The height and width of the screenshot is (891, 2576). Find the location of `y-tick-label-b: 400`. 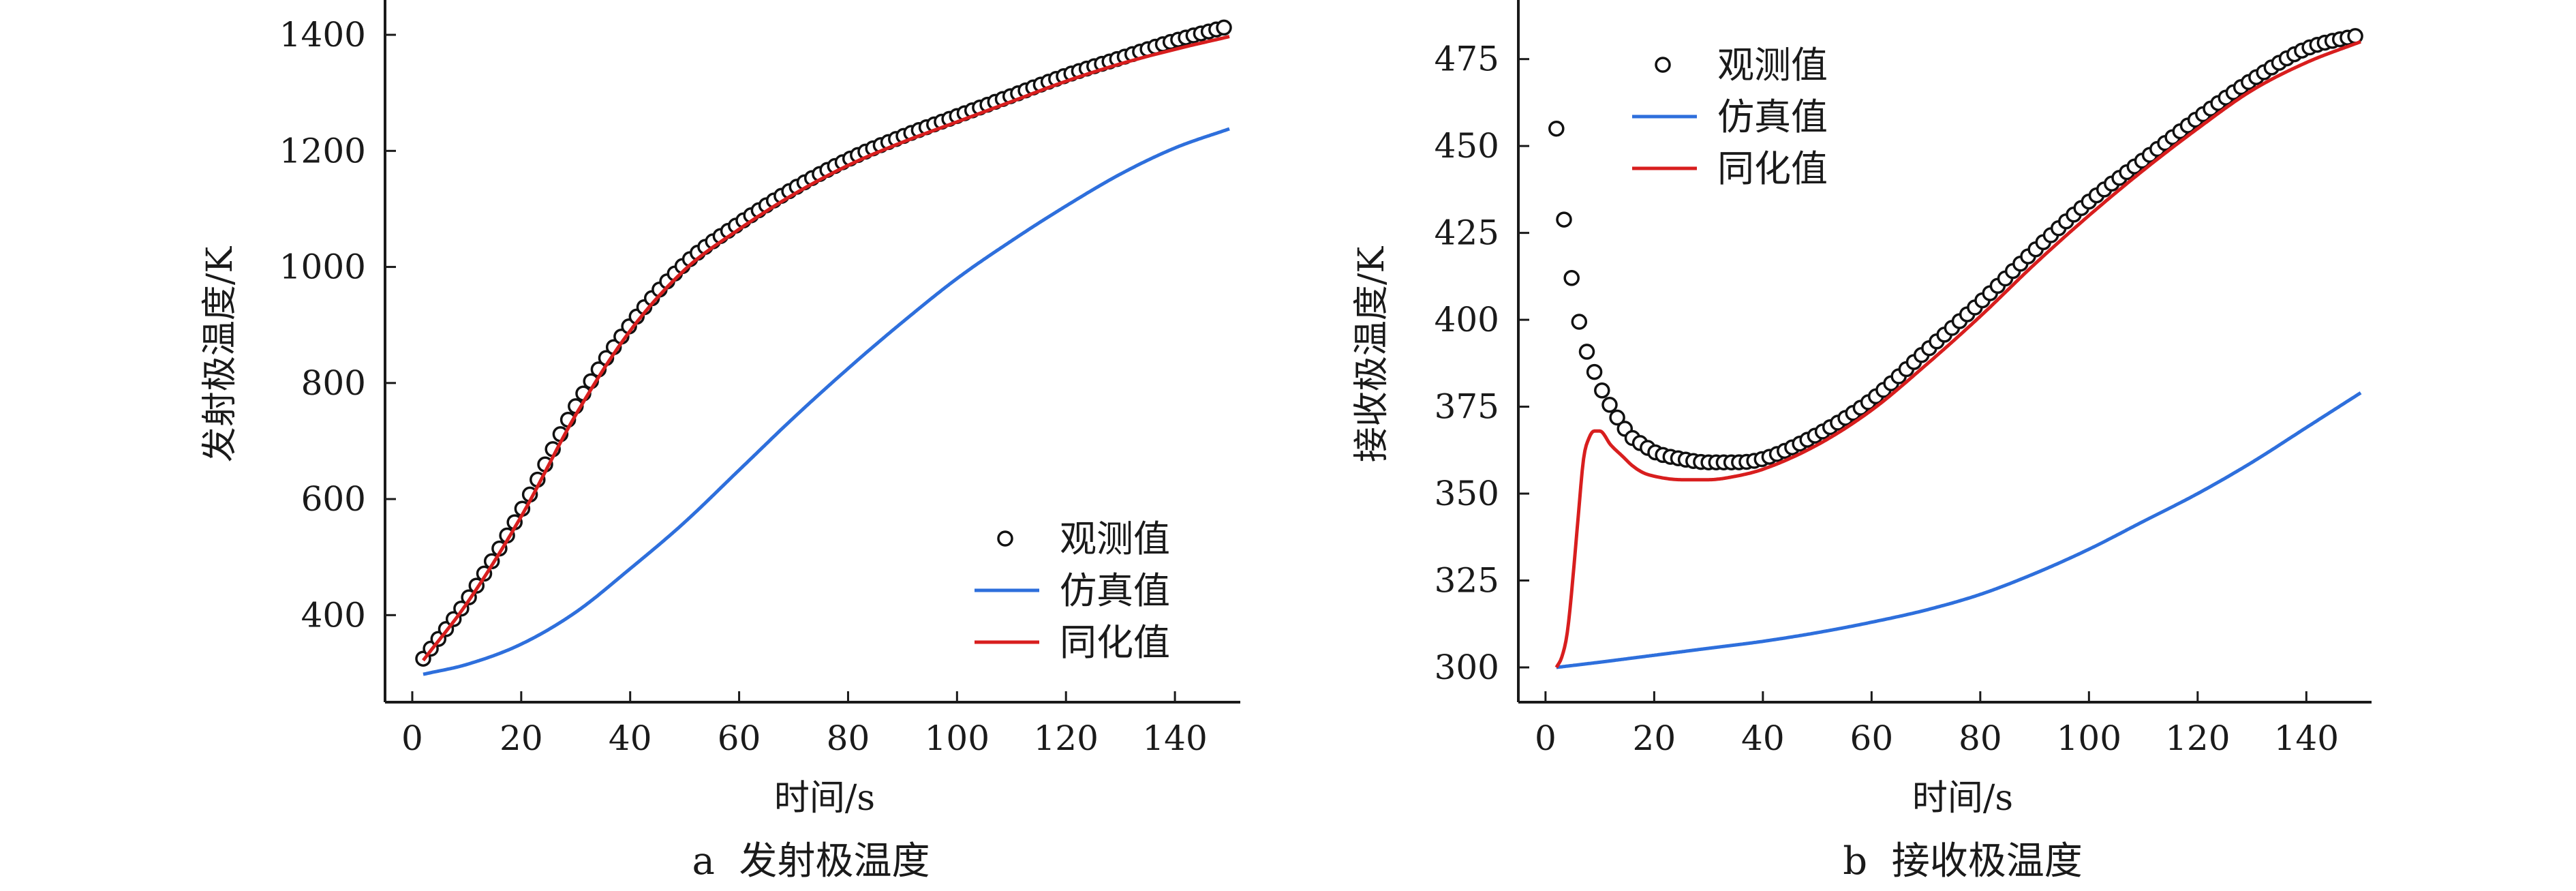

y-tick-label-b: 400 is located at coordinates (1467, 319).